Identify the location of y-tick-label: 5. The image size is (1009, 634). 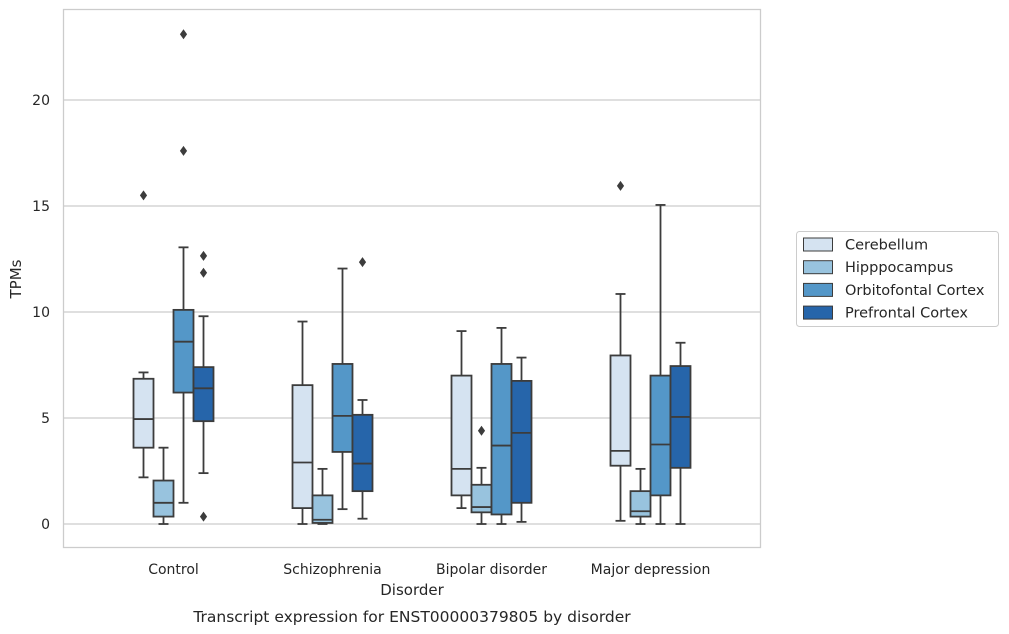
(45, 419).